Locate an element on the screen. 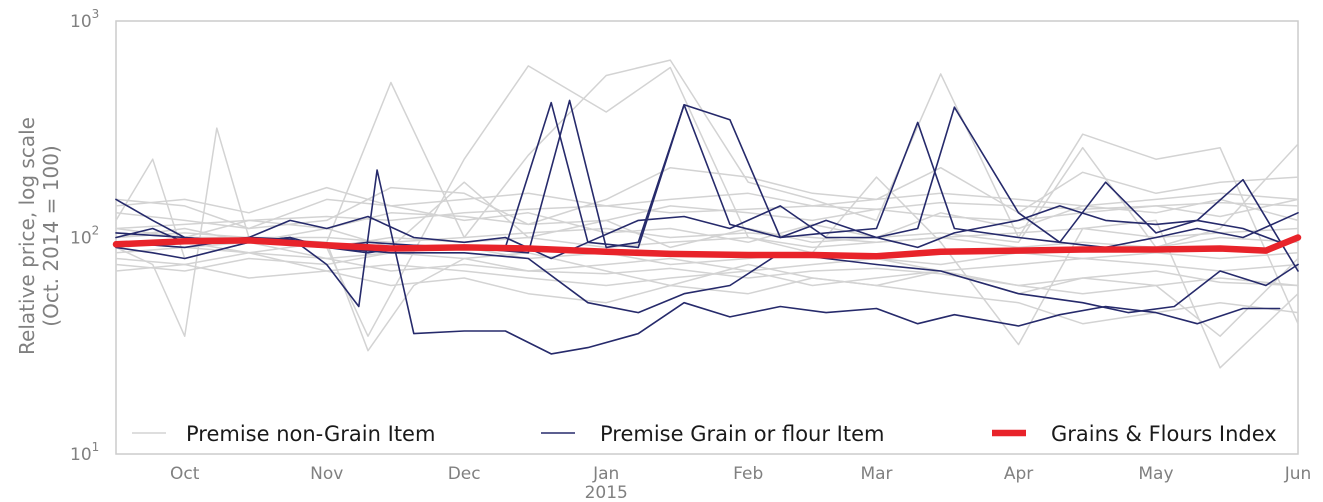  y-tick-label-0: 10¹ is located at coordinates (84, 452).